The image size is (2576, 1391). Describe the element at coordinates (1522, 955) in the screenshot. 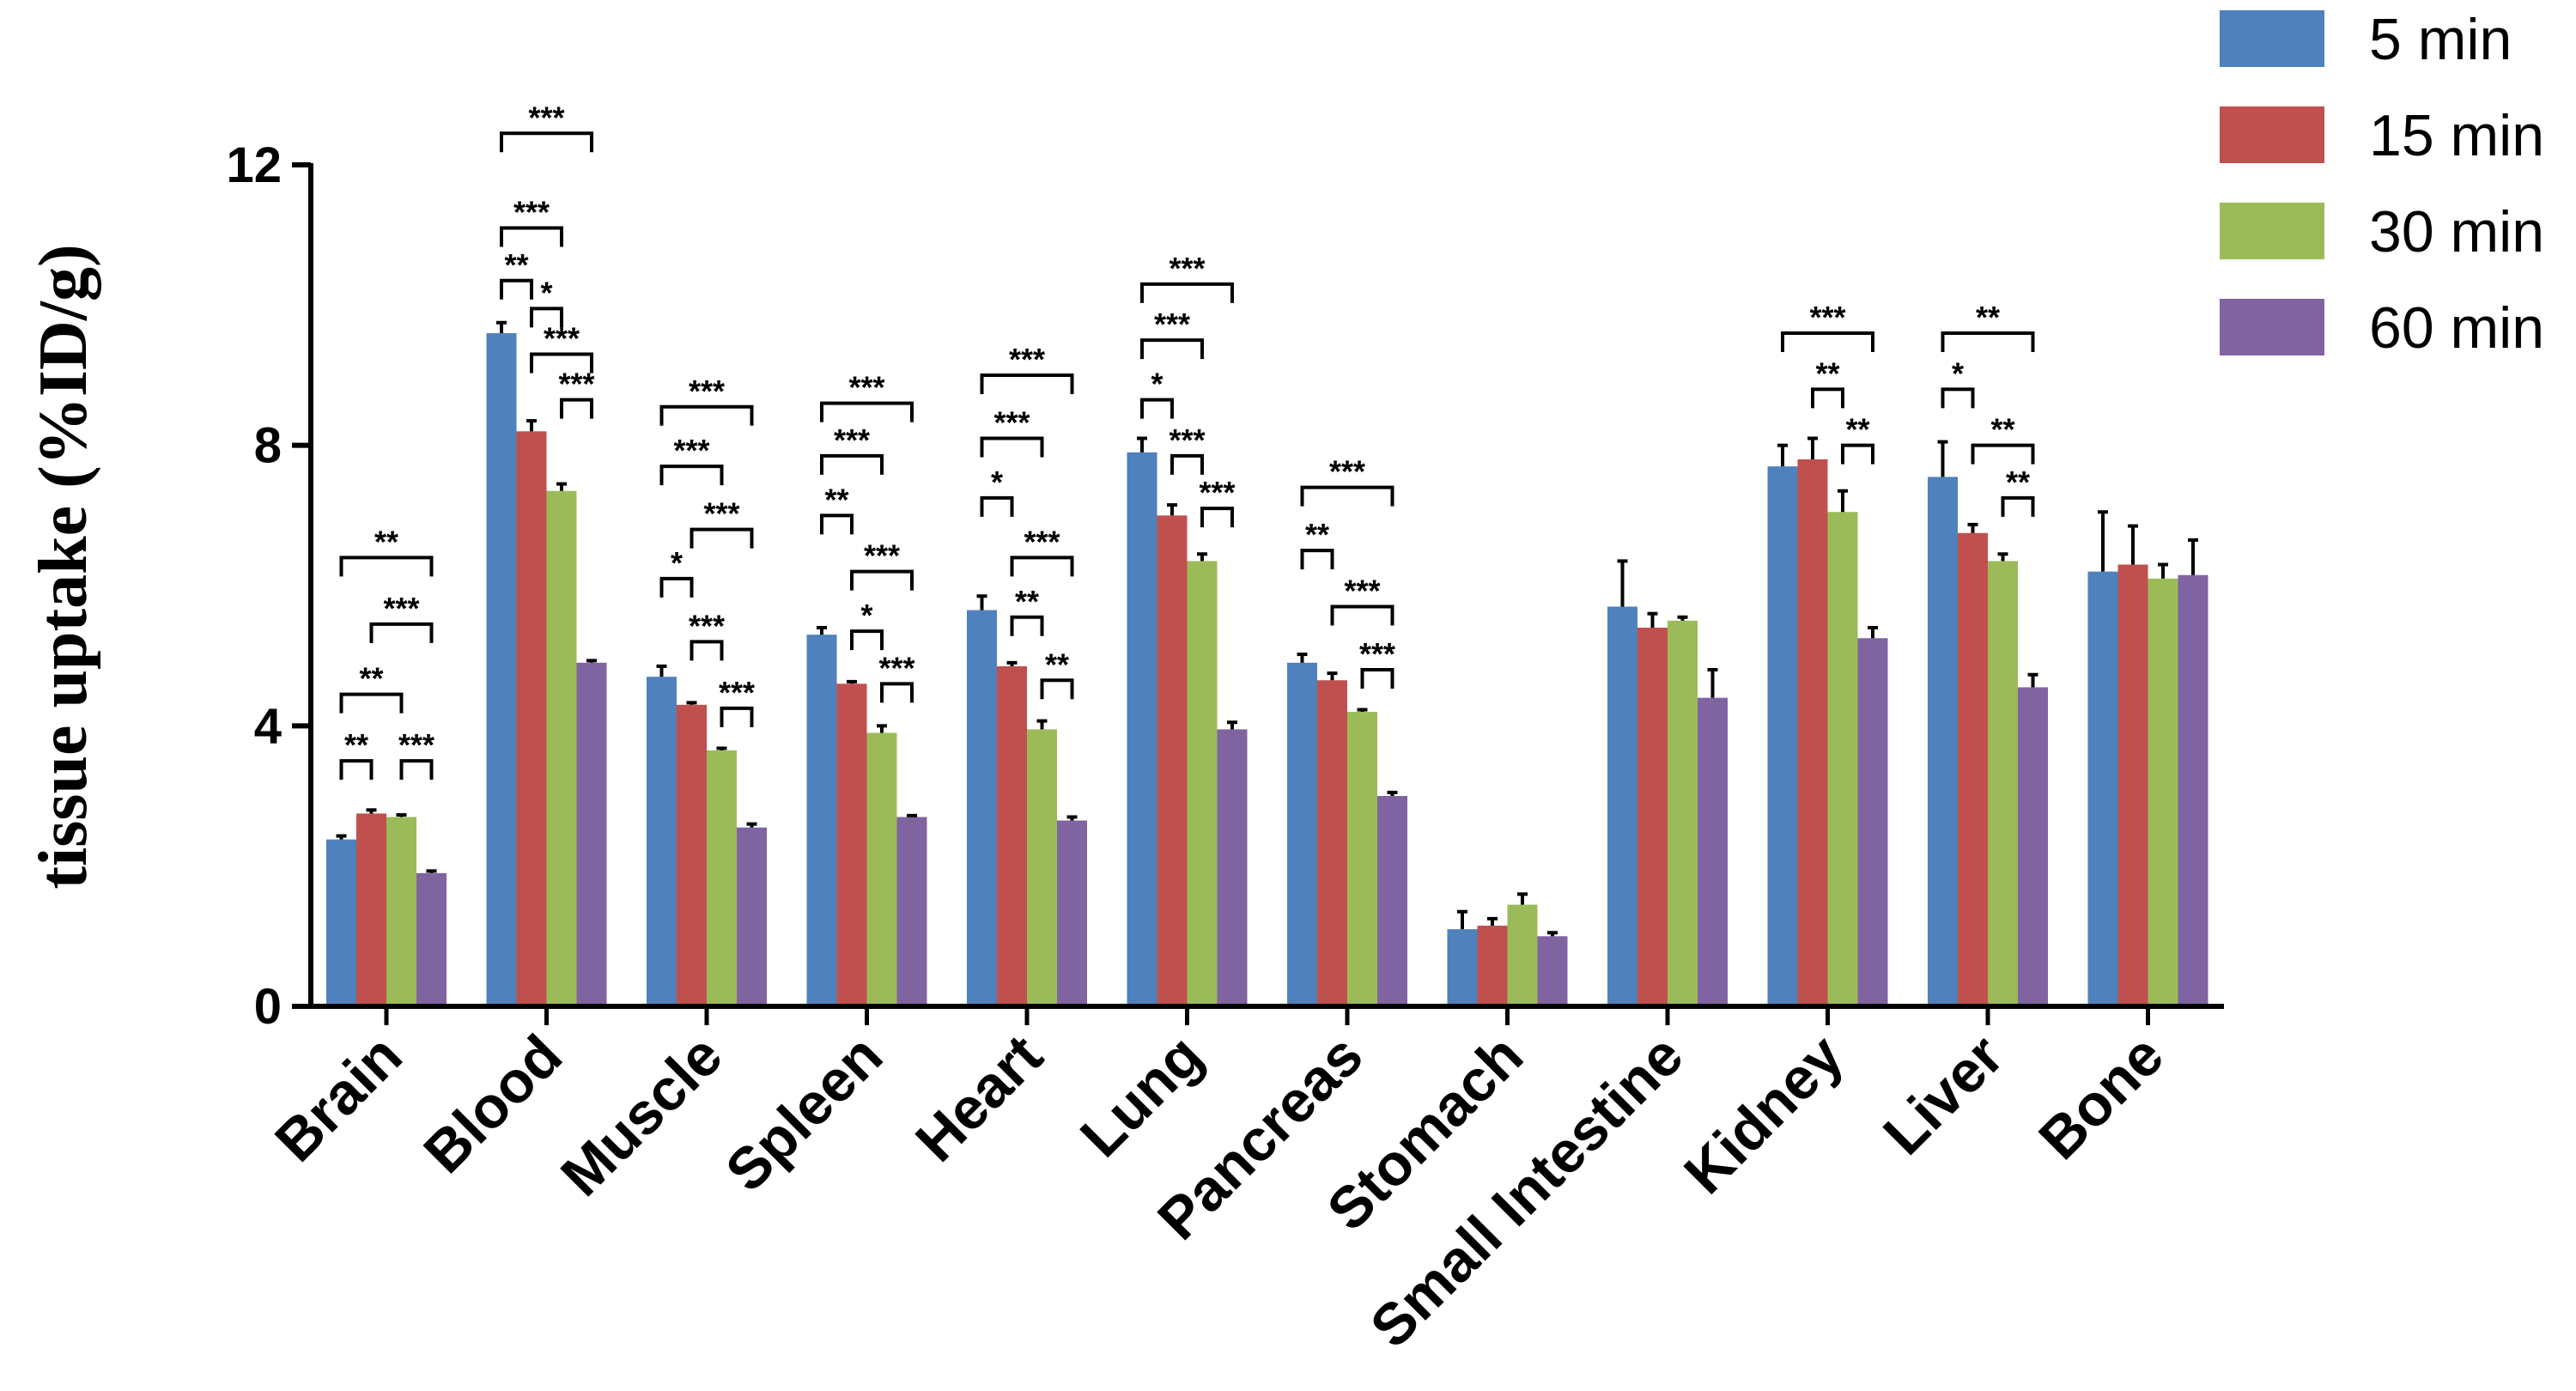

I see `bar-stomach-30-min` at that location.